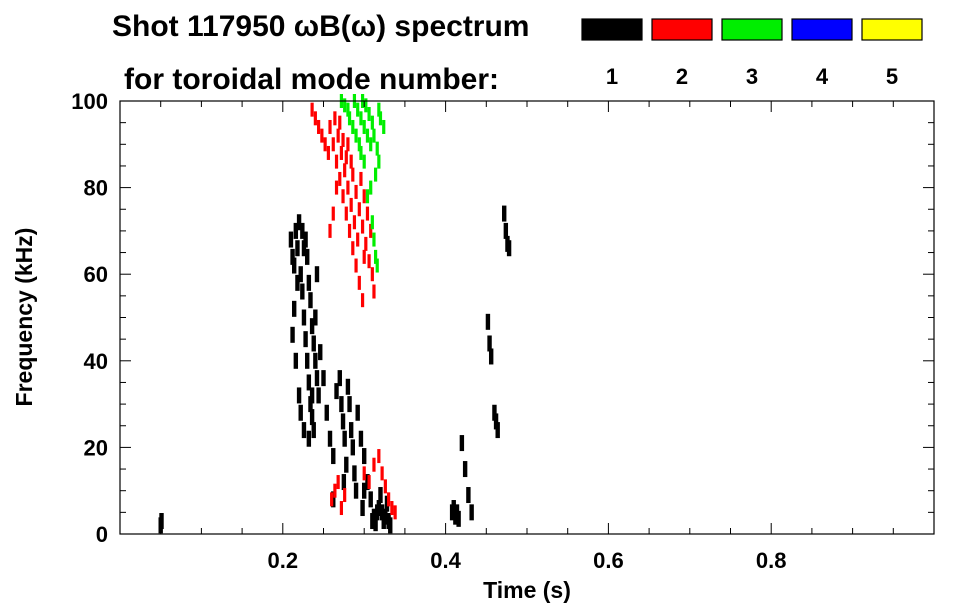 This screenshot has height=615, width=963. I want to click on y-tick-label: 80, so click(96, 188).